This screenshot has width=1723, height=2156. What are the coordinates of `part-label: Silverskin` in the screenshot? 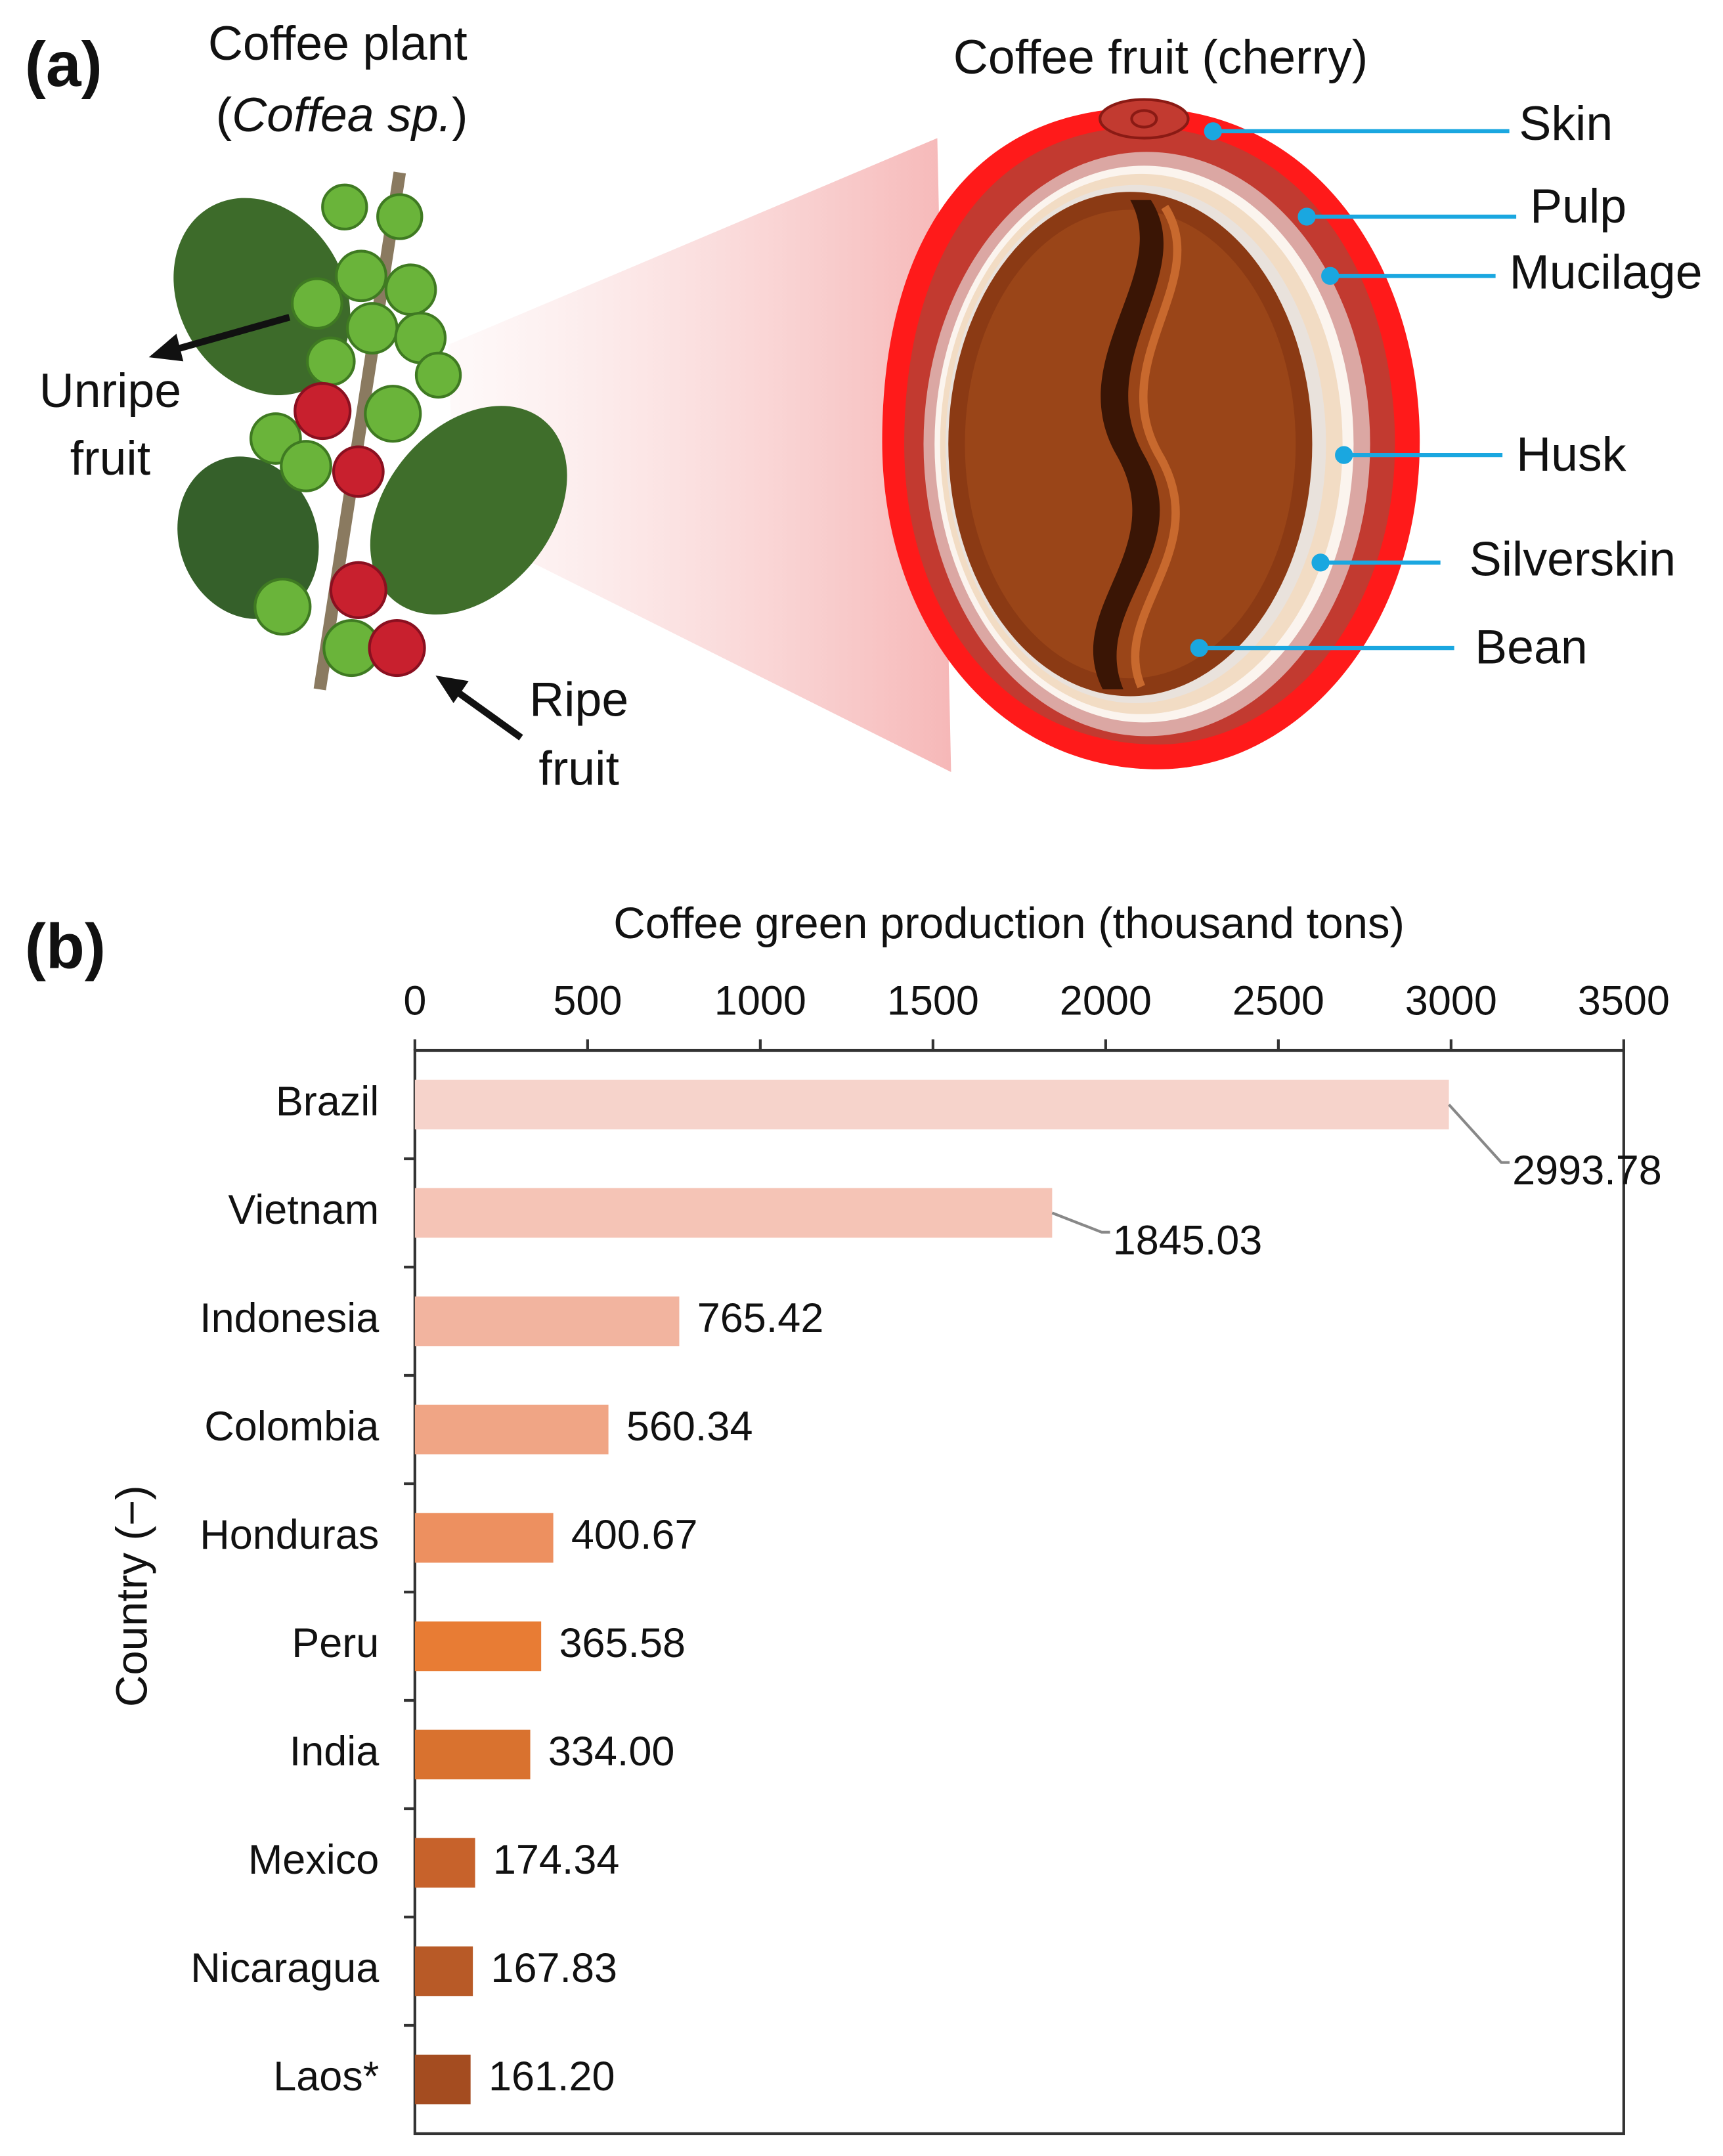 It's located at (1573, 558).